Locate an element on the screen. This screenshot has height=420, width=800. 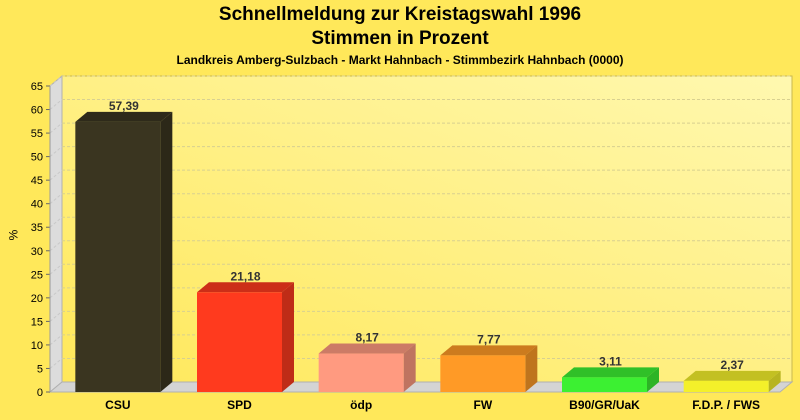
chart-subtitle: Stimmen in Prozent is located at coordinates (400, 38).